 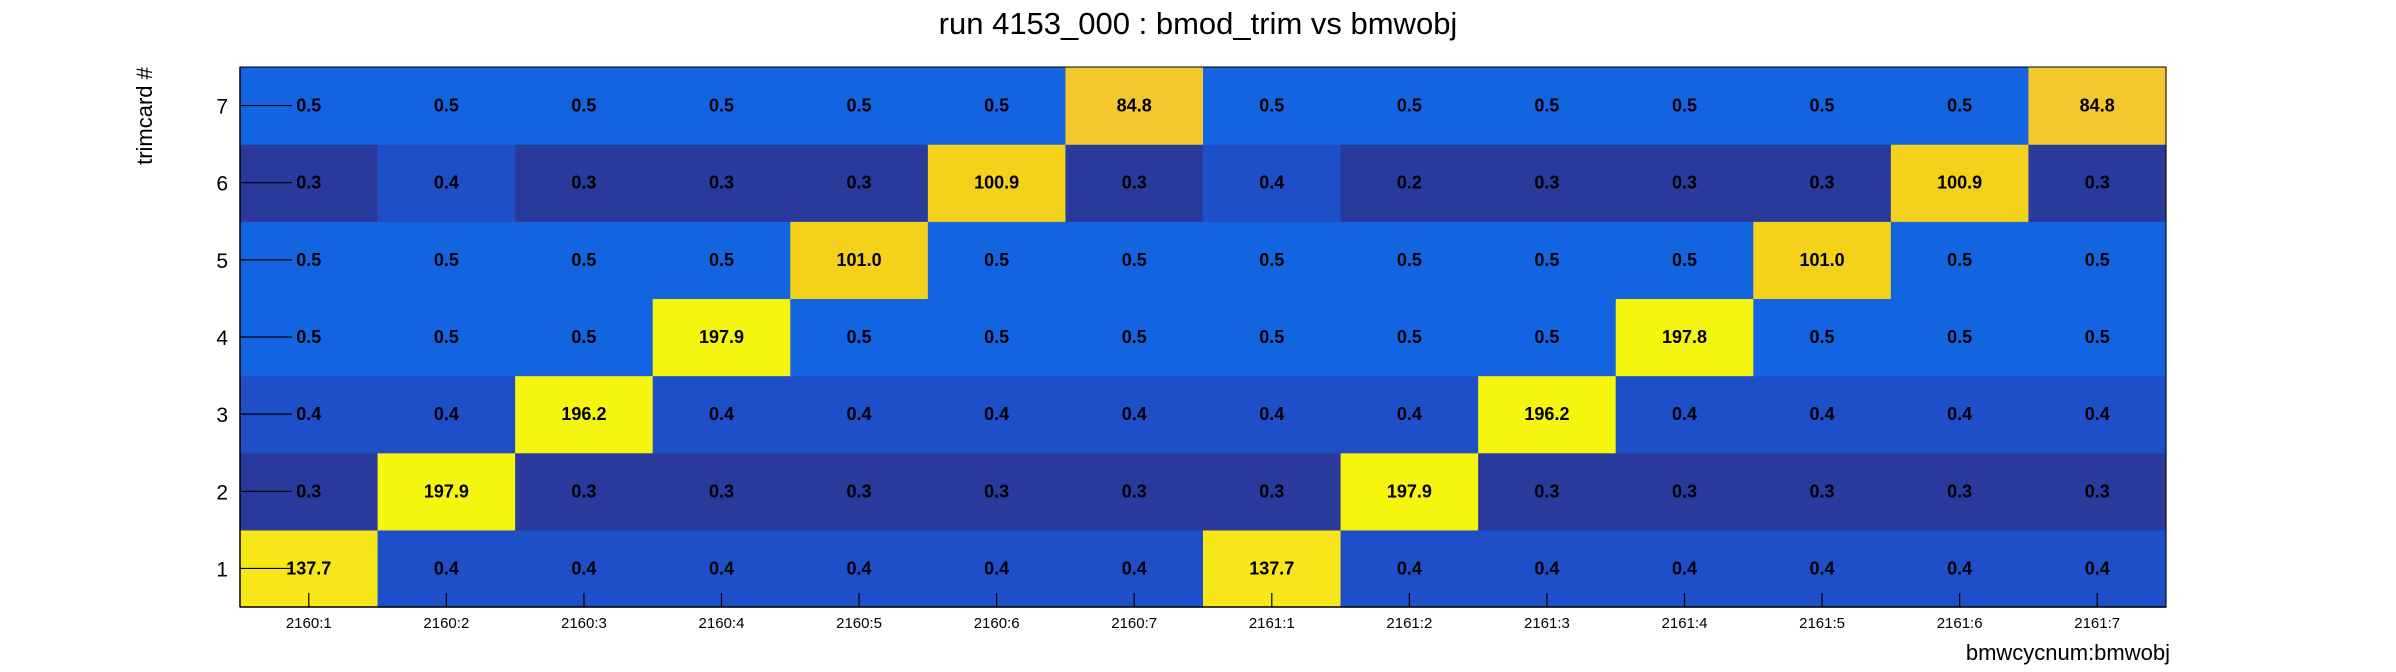 I want to click on y-tick-label: 5, so click(x=222, y=261).